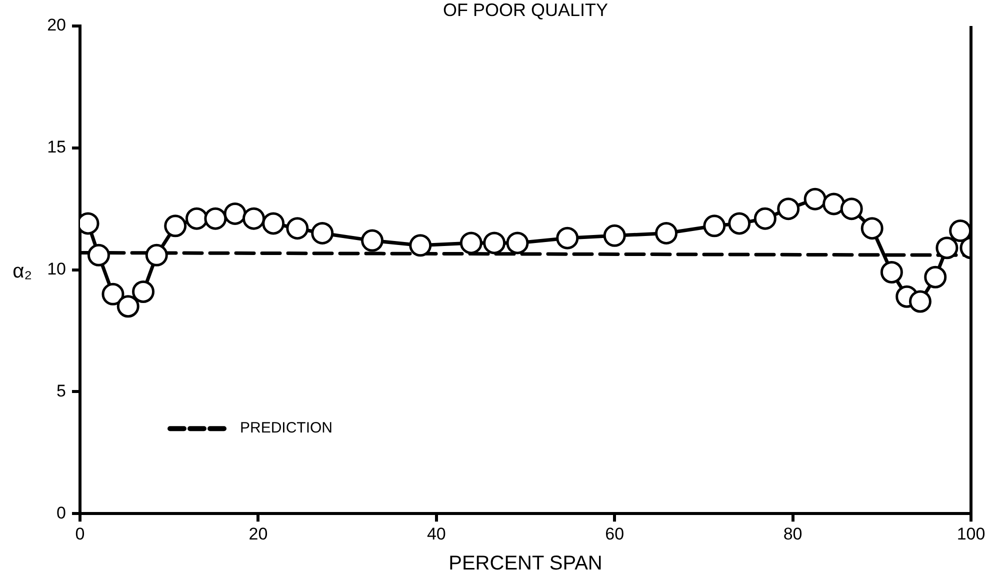  I want to click on y-tick-label: 15, so click(56, 147).